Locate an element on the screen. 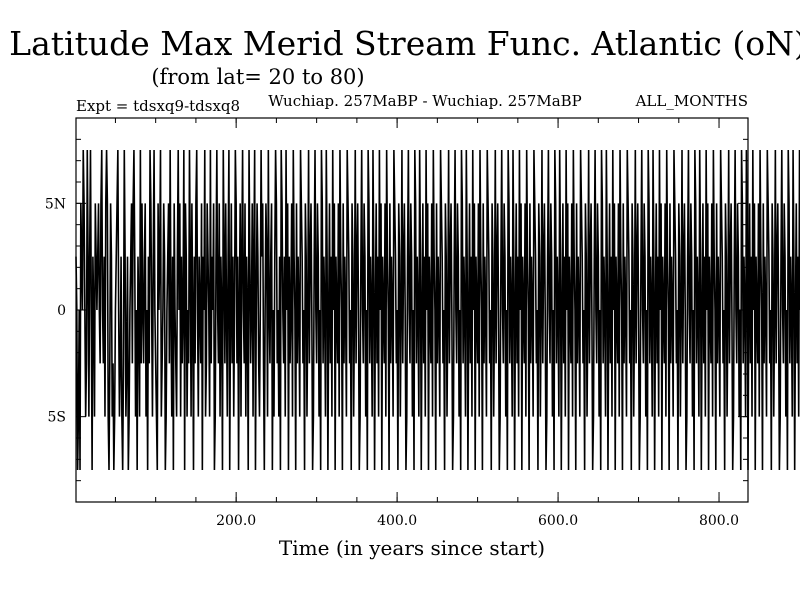  chart-subtitle: (from lat= 20 to 80) is located at coordinates (257, 77).